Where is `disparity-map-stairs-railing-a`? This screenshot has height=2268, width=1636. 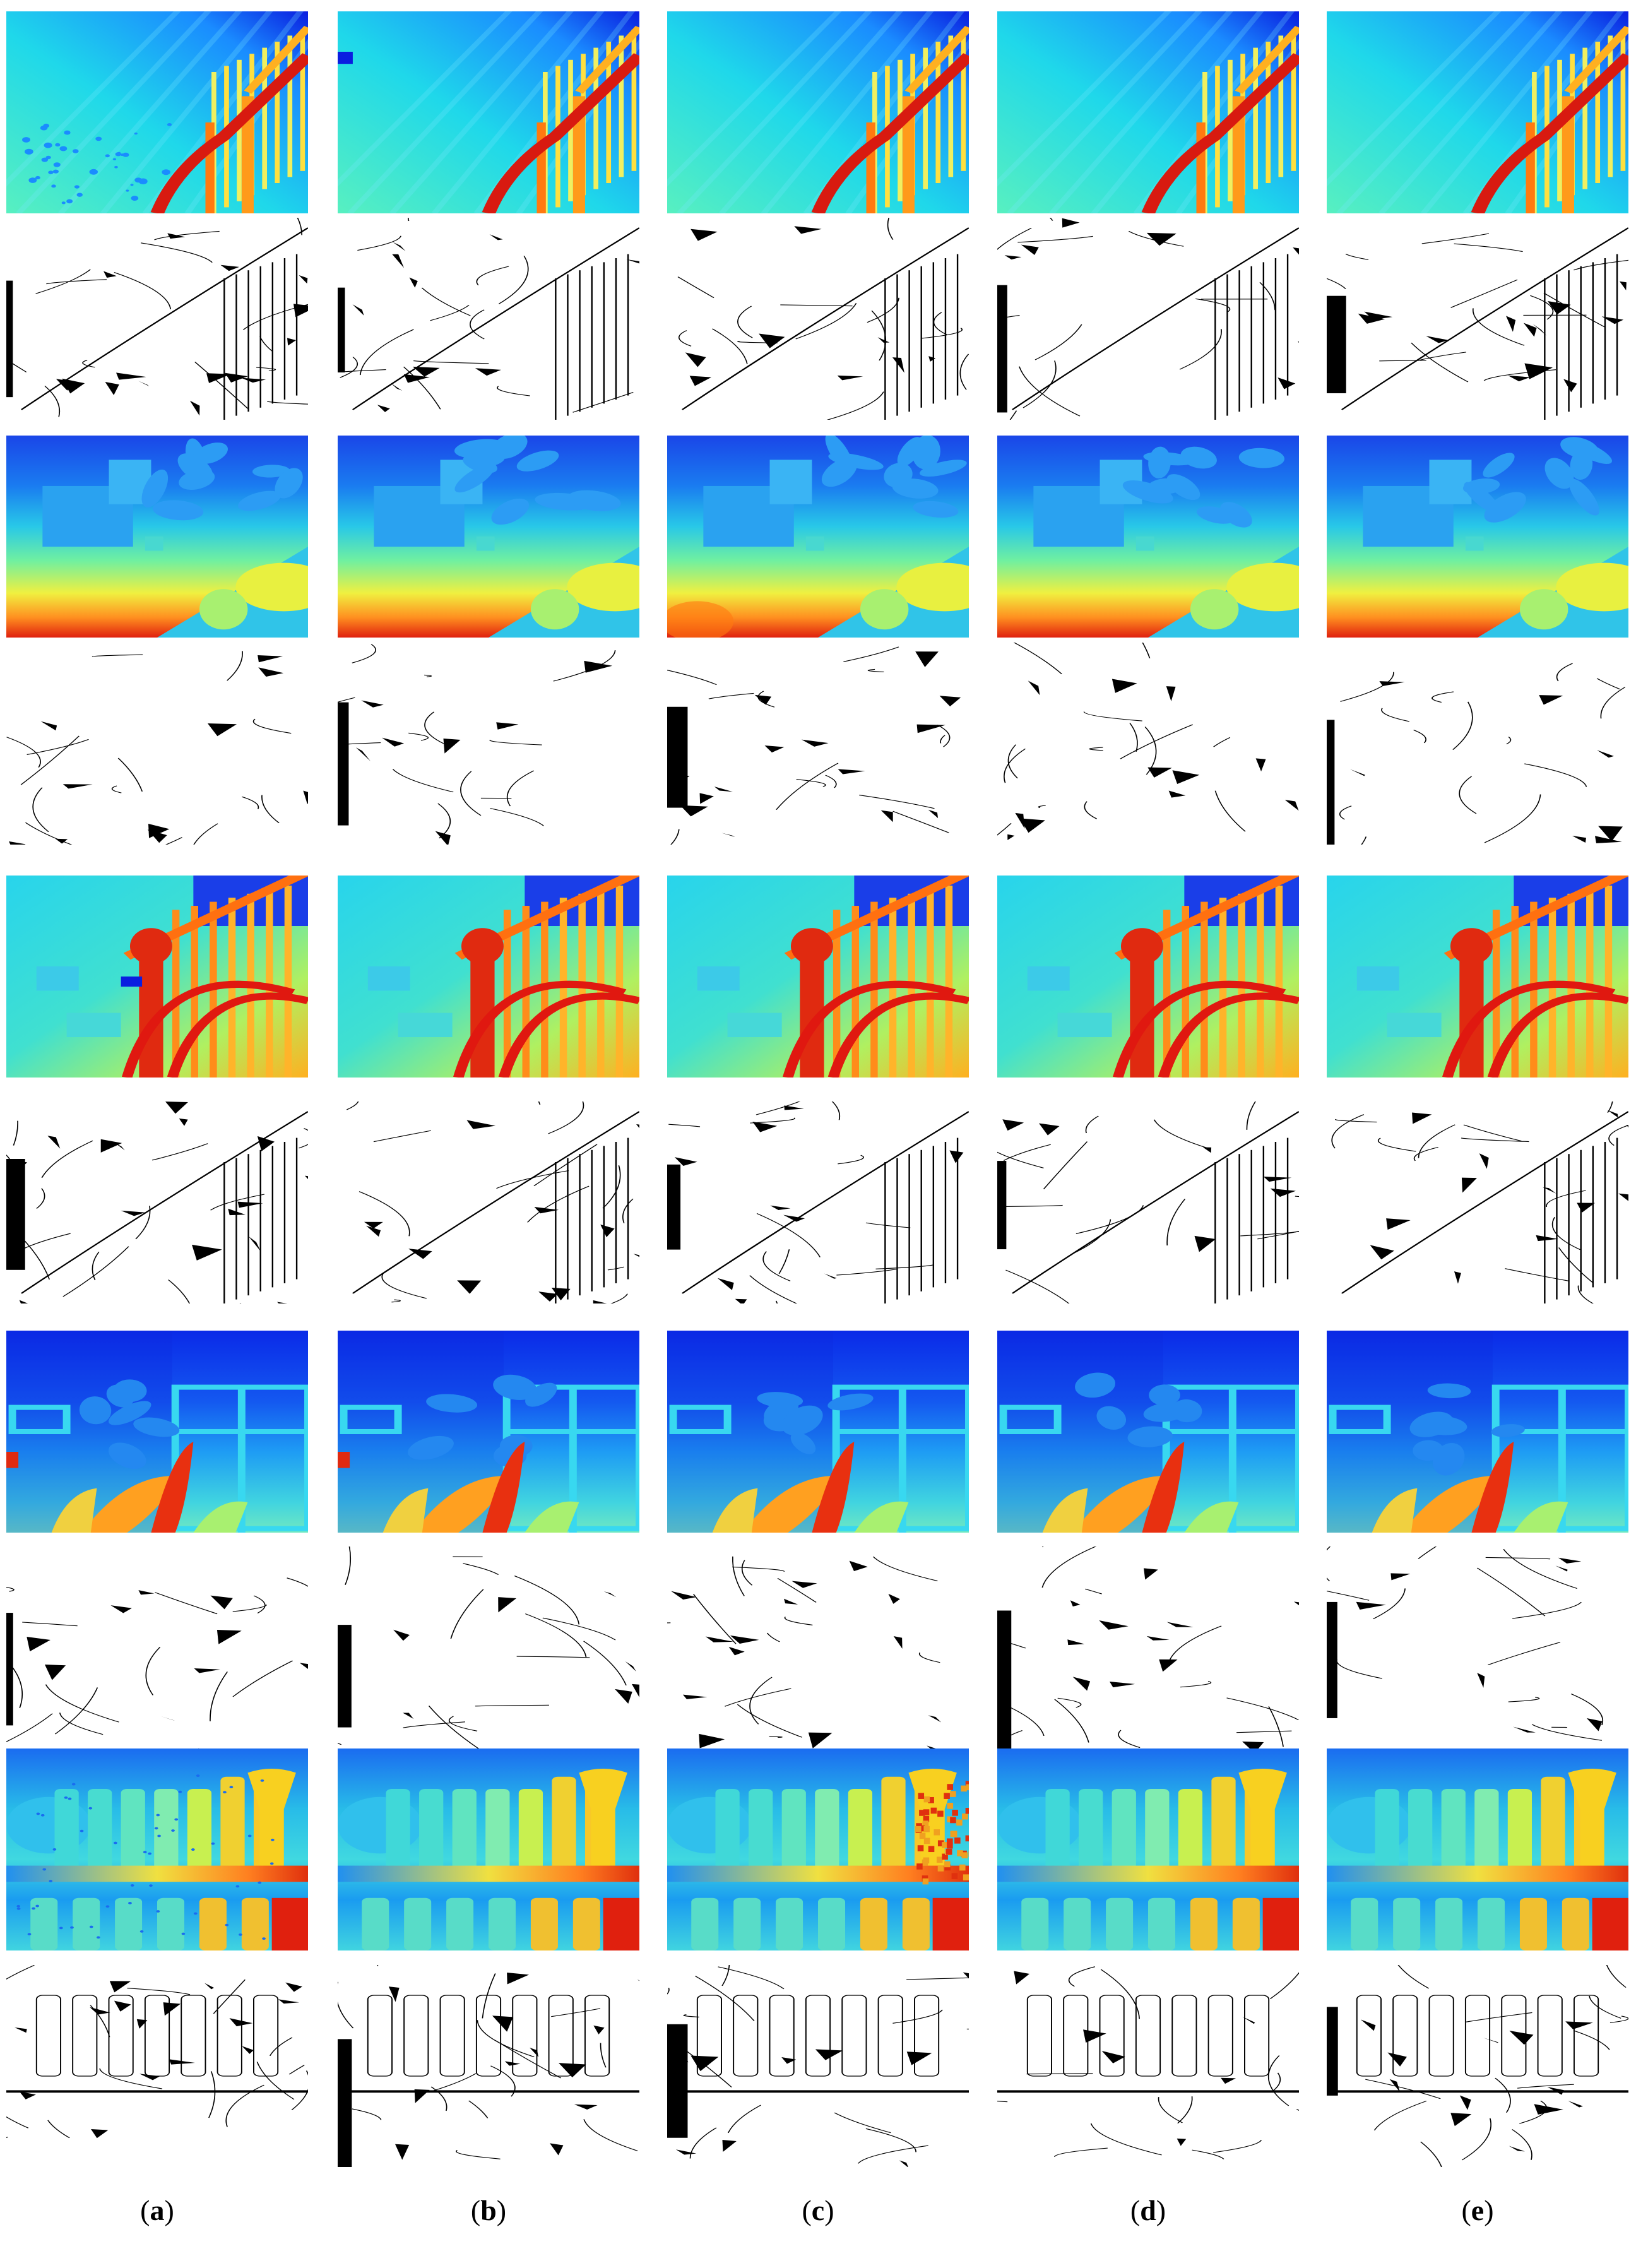 disparity-map-stairs-railing-a is located at coordinates (157, 112).